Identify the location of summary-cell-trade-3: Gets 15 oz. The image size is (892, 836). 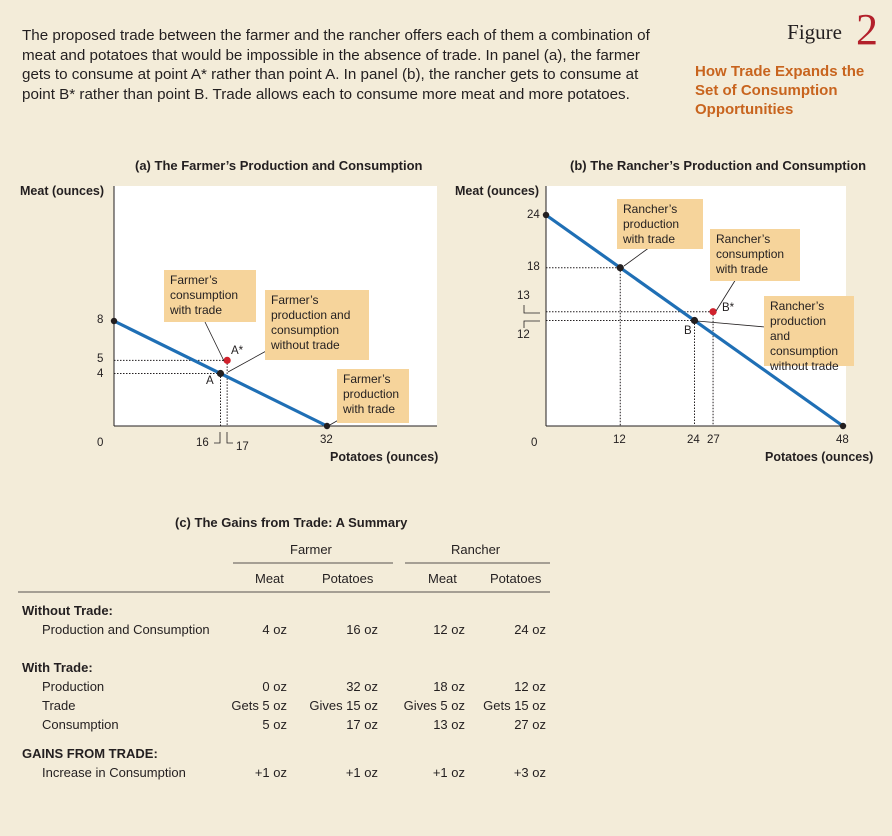
(514, 705).